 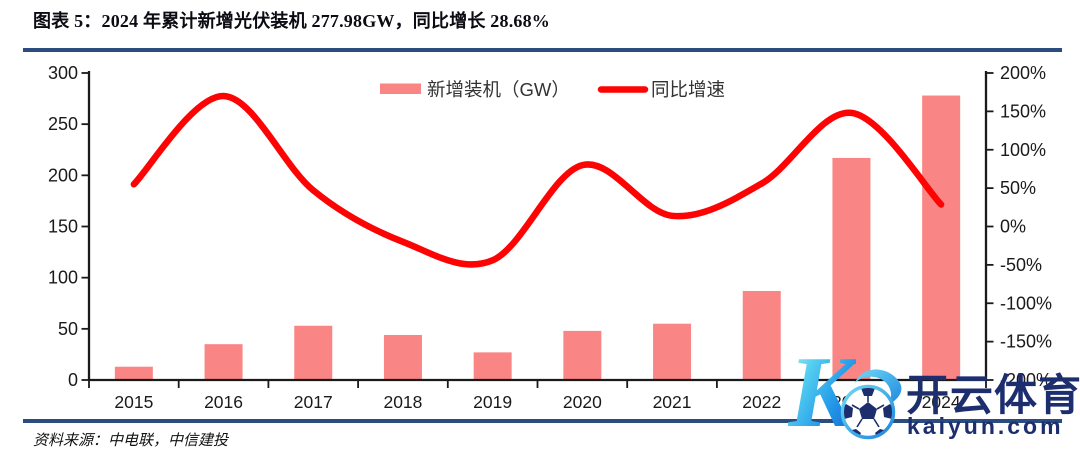 I want to click on legend-line-label: 同比增速, so click(x=688, y=89).